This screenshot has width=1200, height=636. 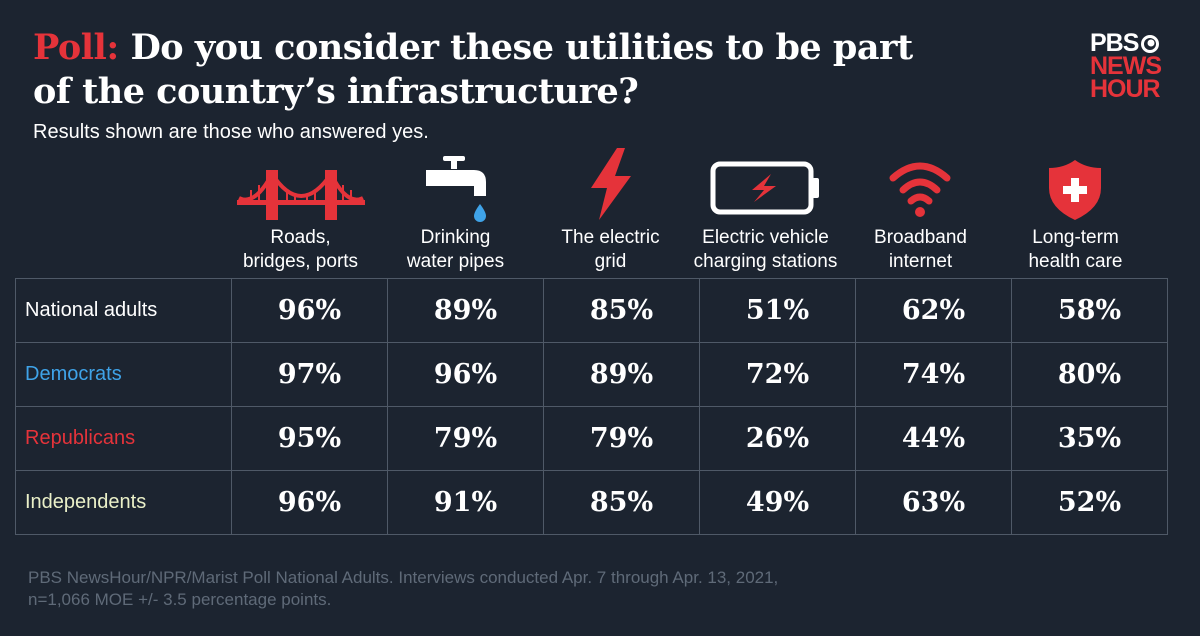 I want to click on pbs-head-icon, so click(x=1150, y=43).